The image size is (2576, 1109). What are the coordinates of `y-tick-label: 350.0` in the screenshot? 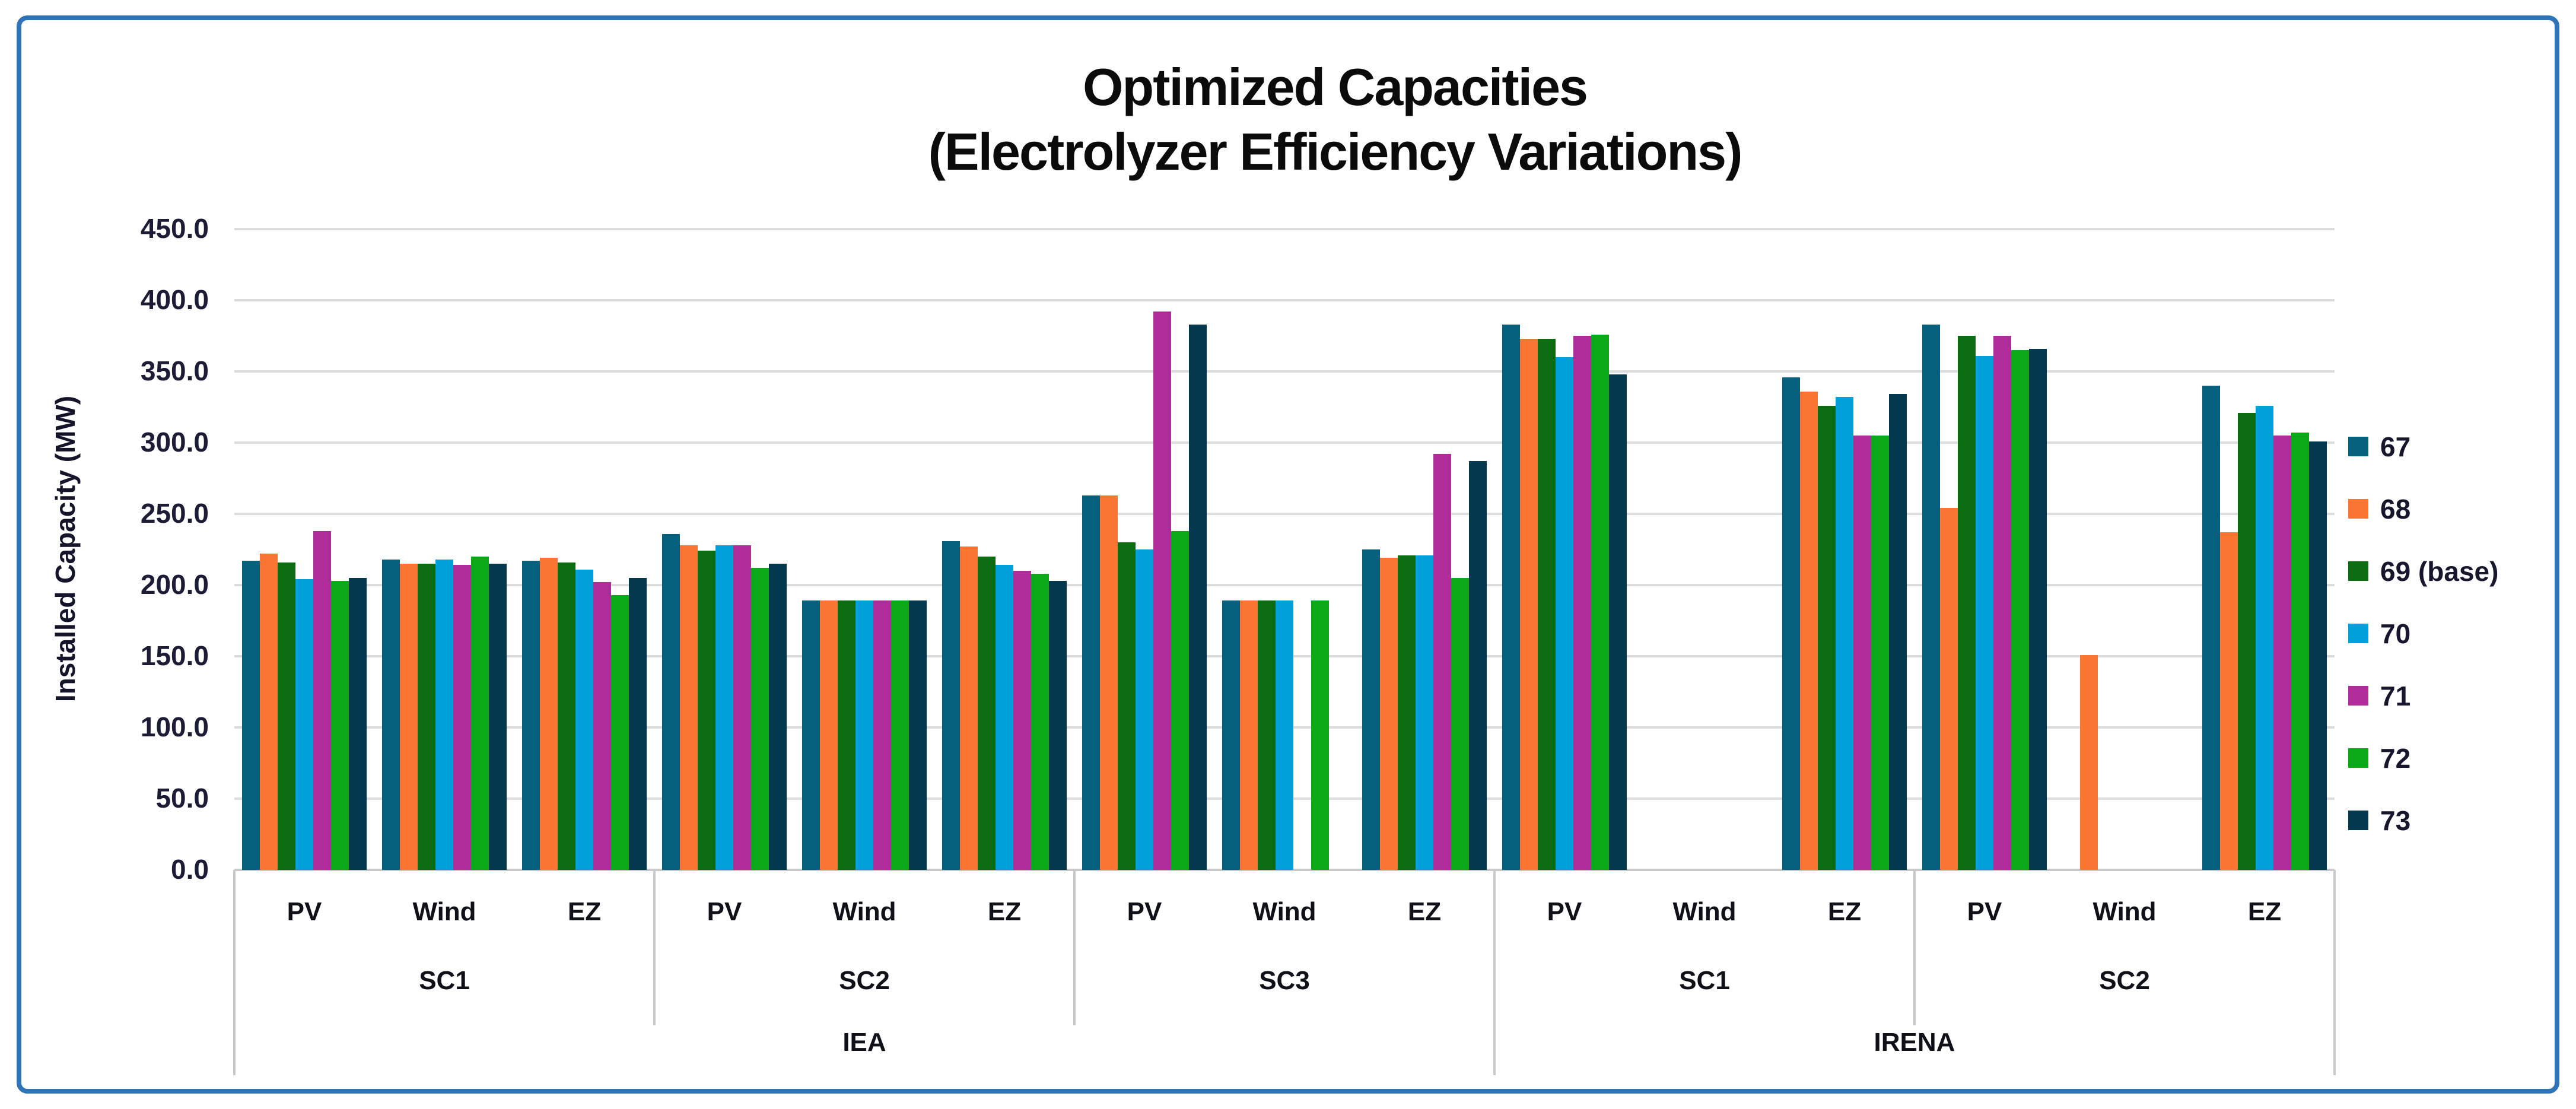 It's located at (174, 370).